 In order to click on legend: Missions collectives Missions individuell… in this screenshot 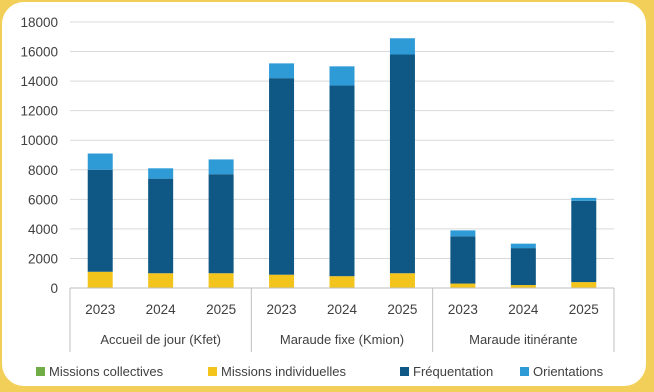, I will do `click(320, 371)`.